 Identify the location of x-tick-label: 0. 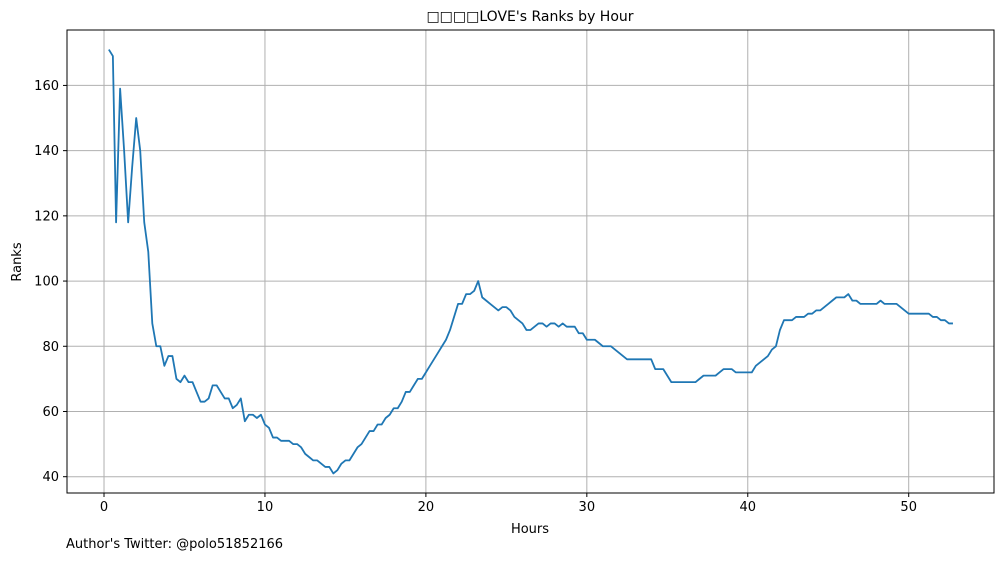
(104, 507).